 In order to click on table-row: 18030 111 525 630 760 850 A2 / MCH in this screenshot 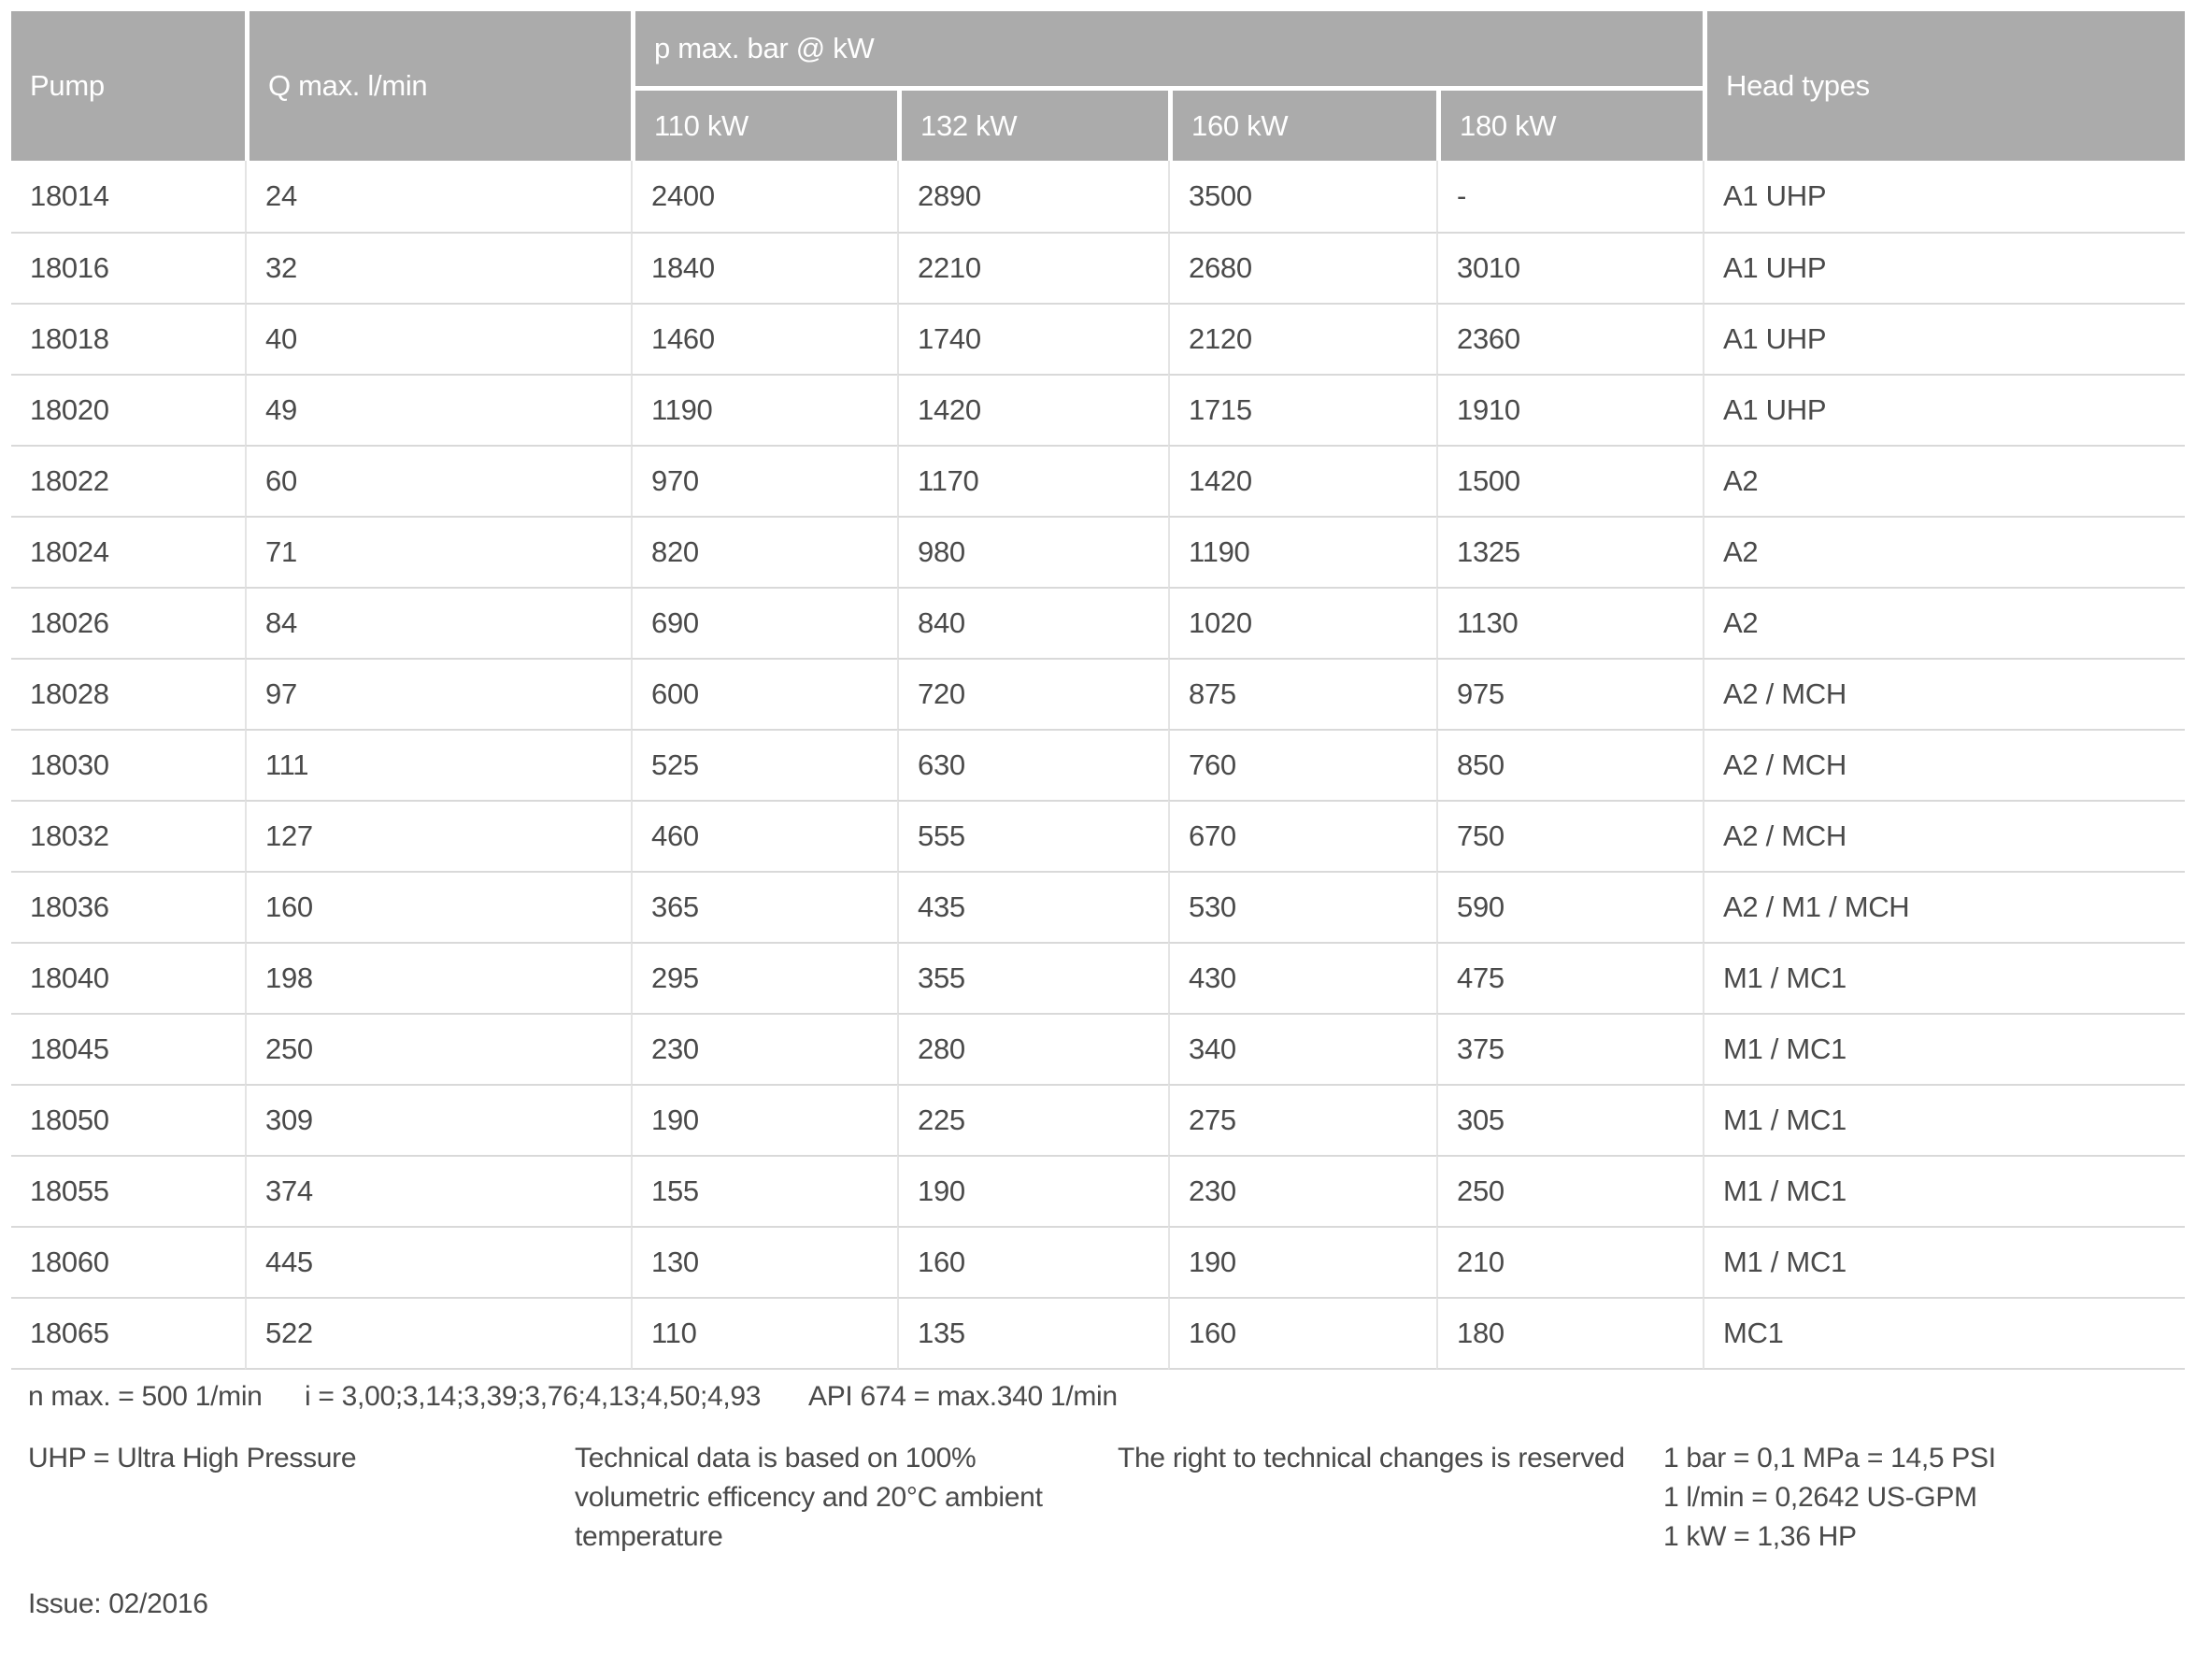, I will do `click(1098, 764)`.